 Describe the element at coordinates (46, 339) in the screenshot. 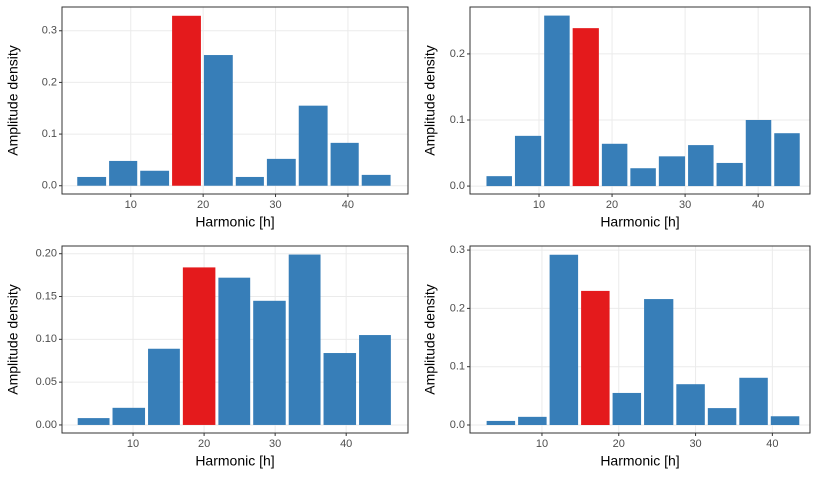

I see `y-tick-label: 0.10` at that location.